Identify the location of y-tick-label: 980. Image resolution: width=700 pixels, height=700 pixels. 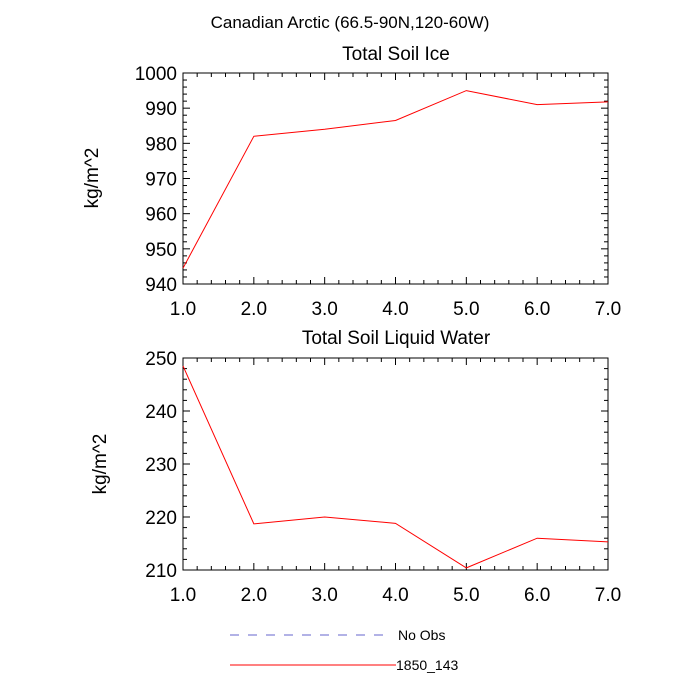
(161, 144).